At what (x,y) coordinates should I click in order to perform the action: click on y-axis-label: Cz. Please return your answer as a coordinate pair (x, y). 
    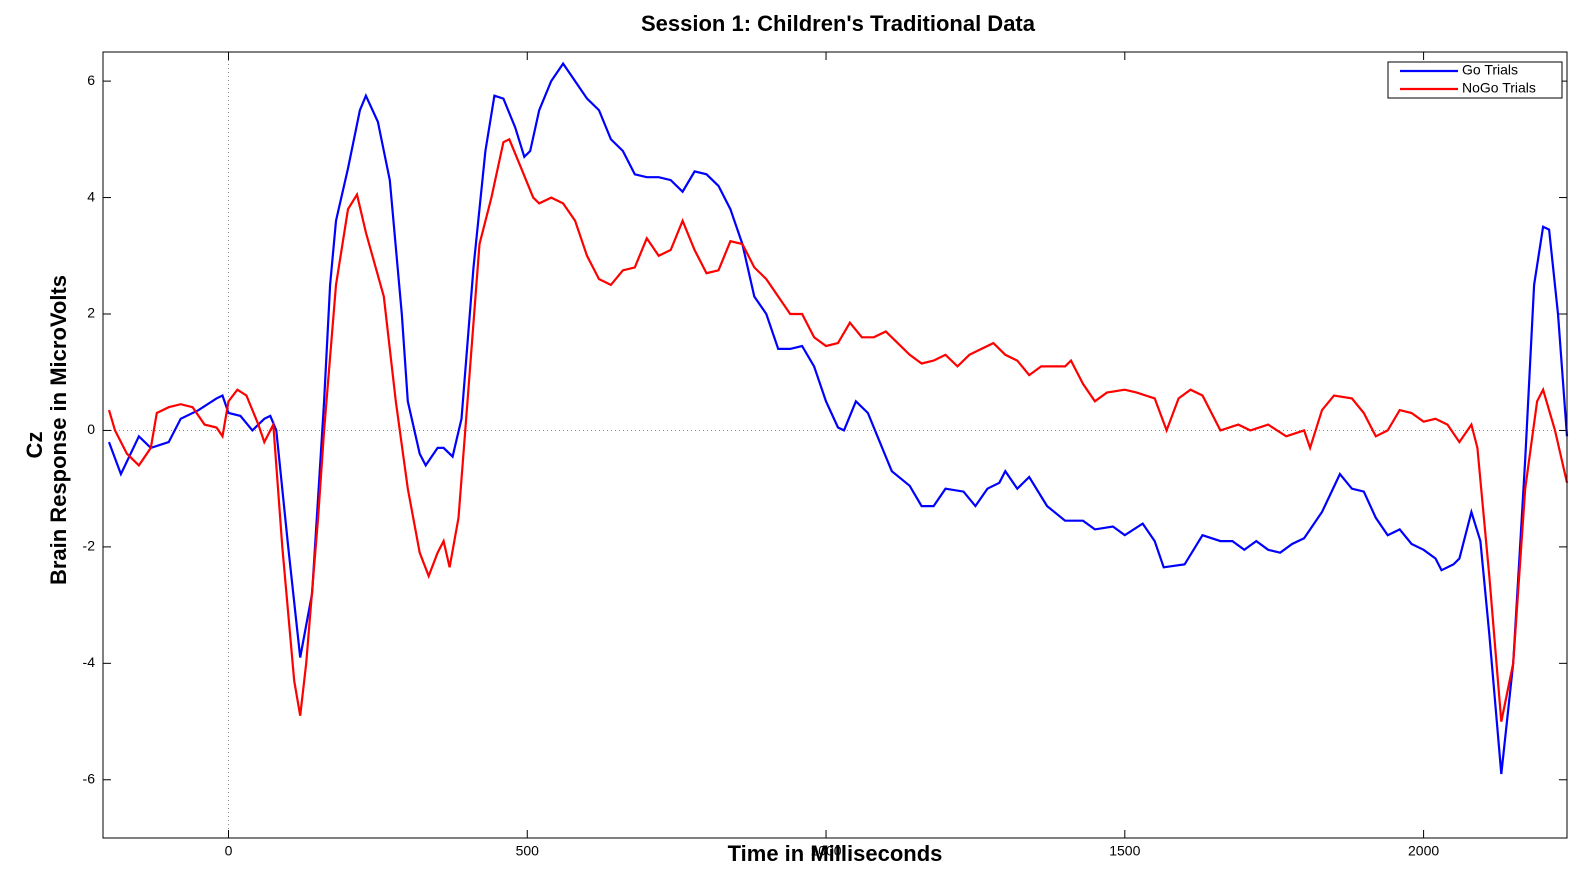
    Looking at the image, I should click on (34, 445).